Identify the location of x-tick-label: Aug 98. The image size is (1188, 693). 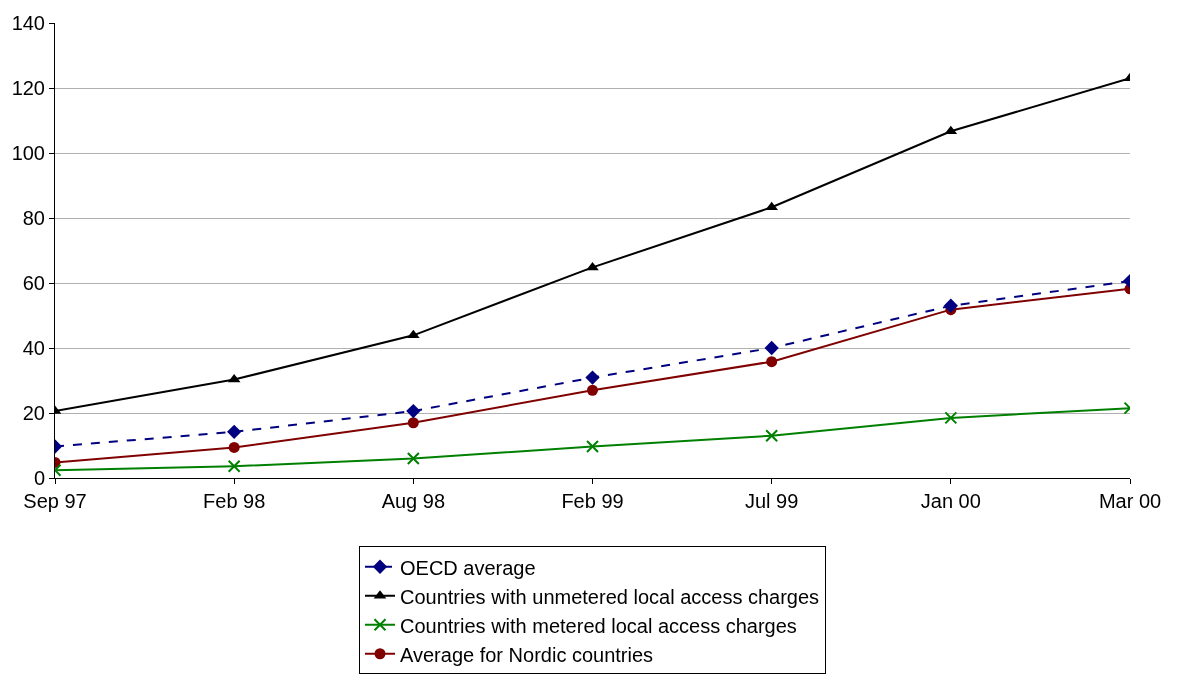
(413, 501).